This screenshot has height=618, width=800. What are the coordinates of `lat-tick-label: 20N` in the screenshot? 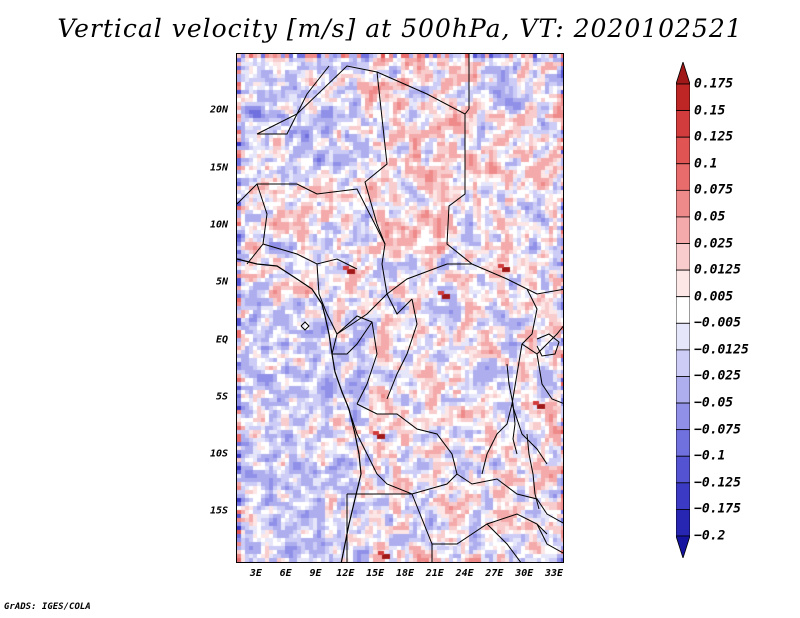 It's located at (218, 110).